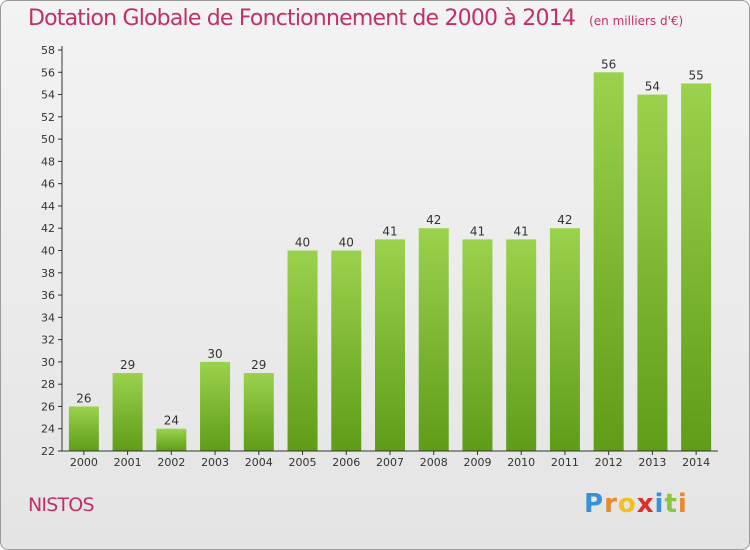  Describe the element at coordinates (302, 243) in the screenshot. I see `data-label-2005: 40` at that location.